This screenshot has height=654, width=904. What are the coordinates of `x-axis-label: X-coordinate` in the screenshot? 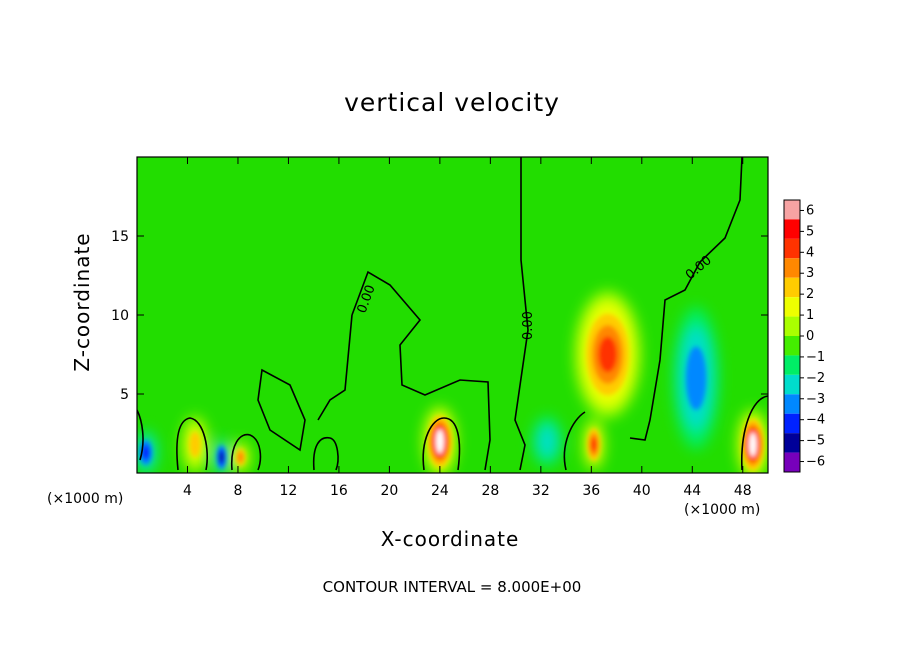 It's located at (450, 539).